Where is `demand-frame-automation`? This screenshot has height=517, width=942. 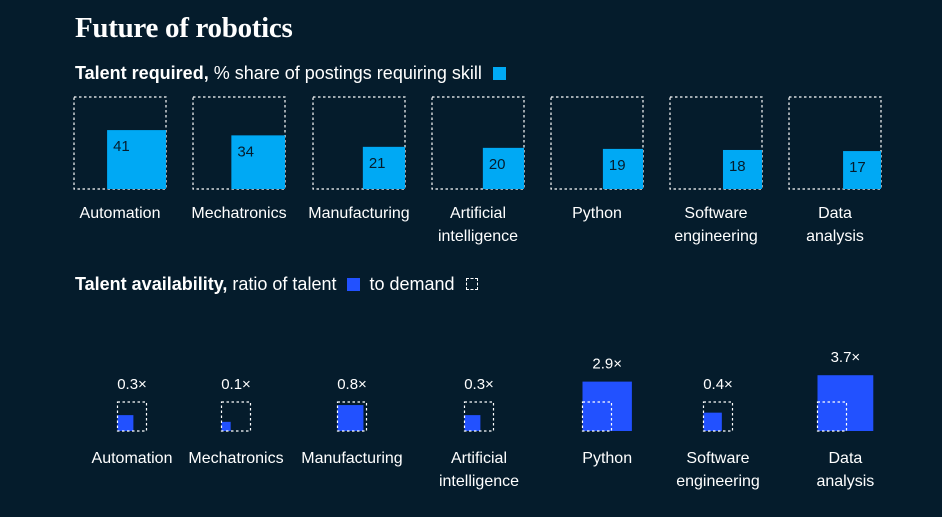
demand-frame-automation is located at coordinates (132, 416).